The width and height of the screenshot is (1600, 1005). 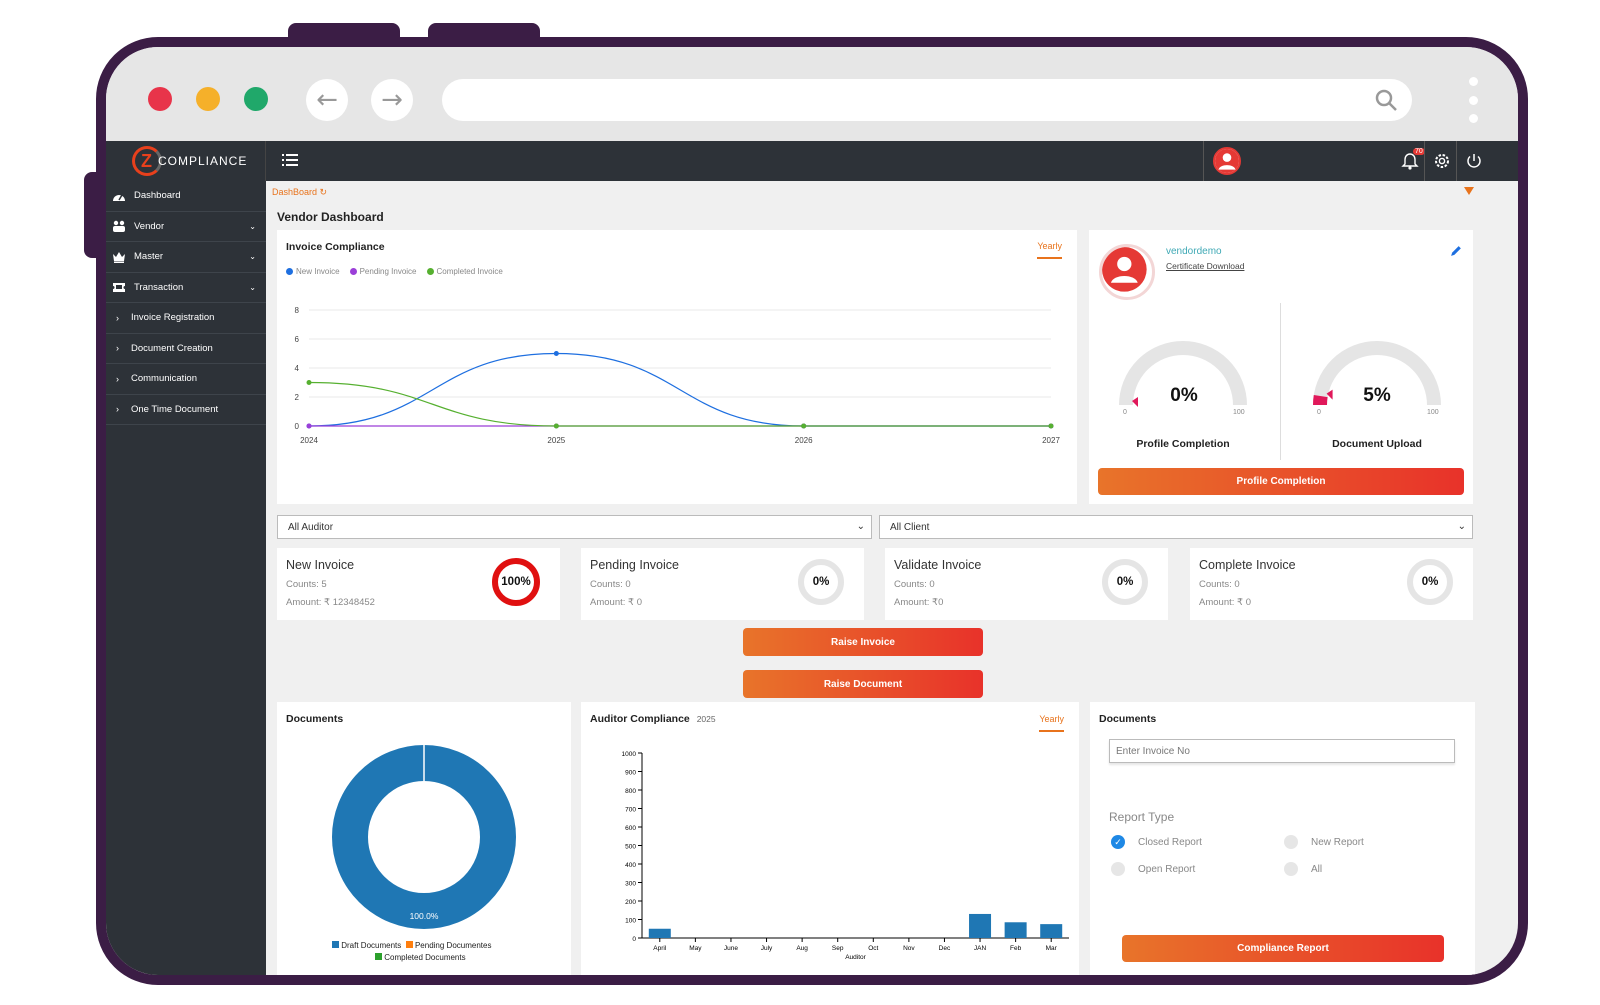 What do you see at coordinates (424, 916) in the screenshot?
I see `donut-percent-label: 100.0%` at bounding box center [424, 916].